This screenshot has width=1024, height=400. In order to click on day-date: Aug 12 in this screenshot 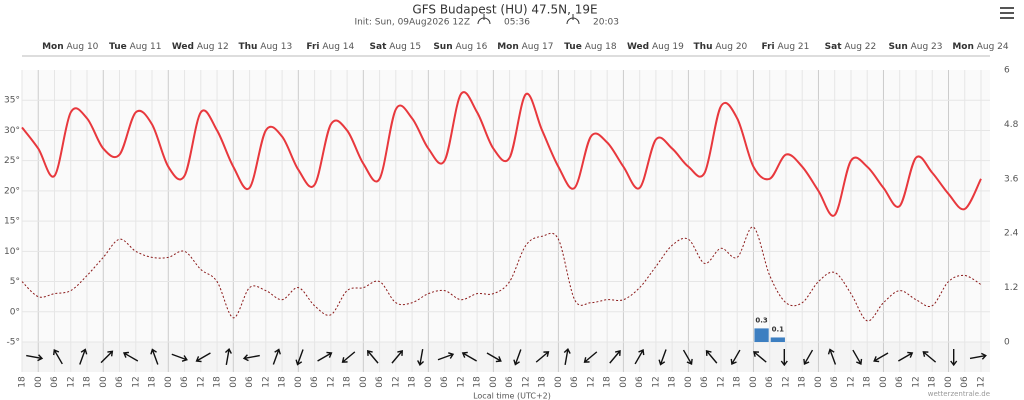, I will do `click(213, 47)`.